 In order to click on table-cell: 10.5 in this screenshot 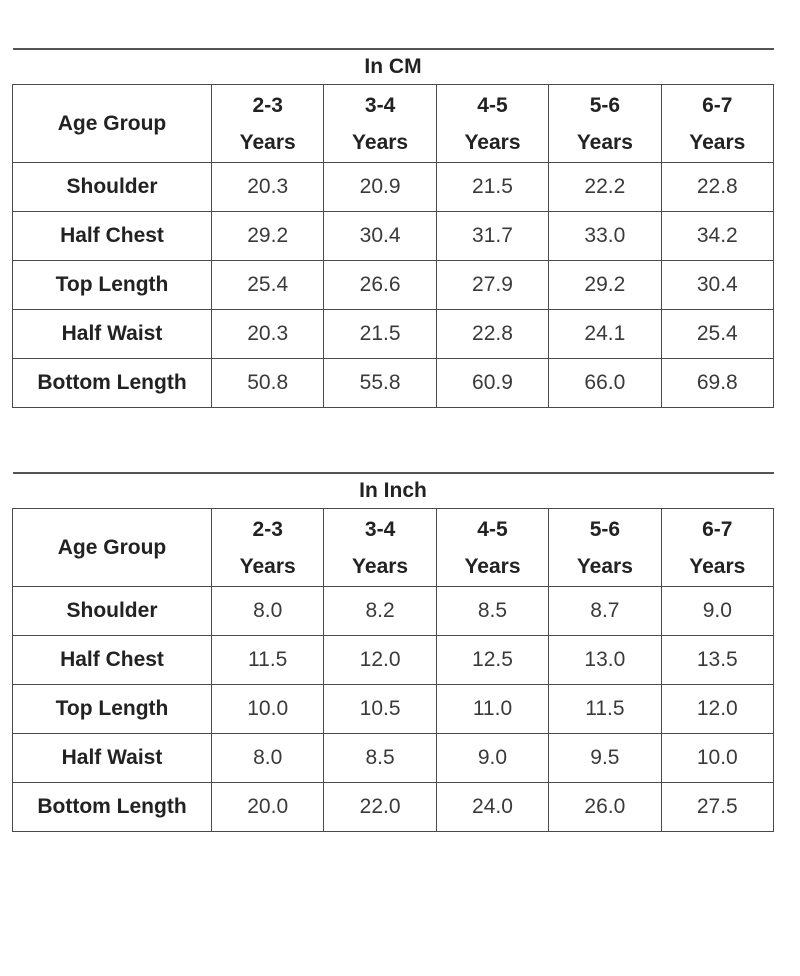, I will do `click(380, 709)`.